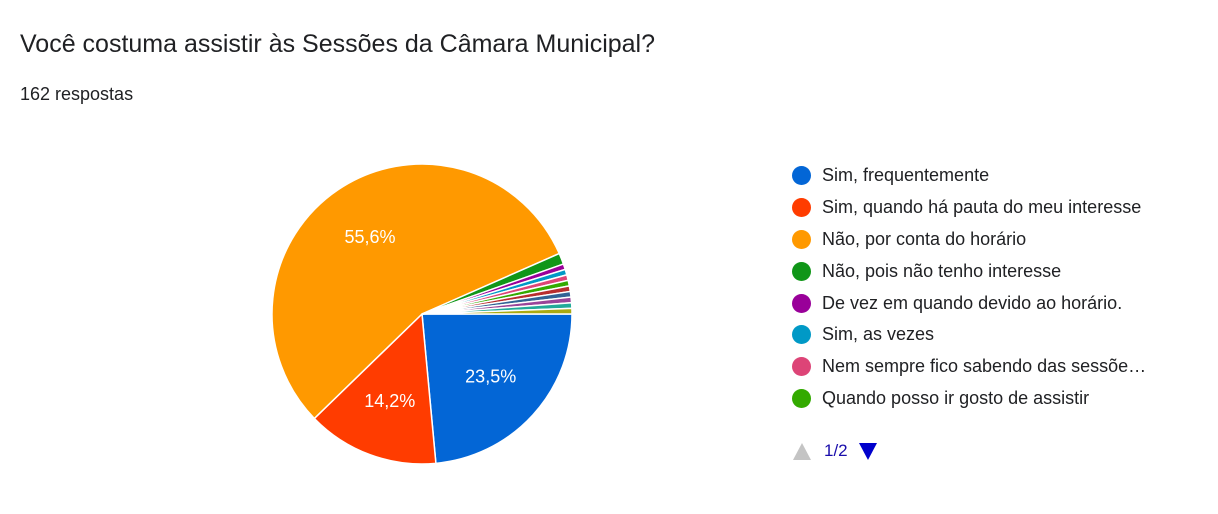 Image resolution: width=1218 pixels, height=514 pixels. I want to click on slice-data-label: 55,6%, so click(369, 237).